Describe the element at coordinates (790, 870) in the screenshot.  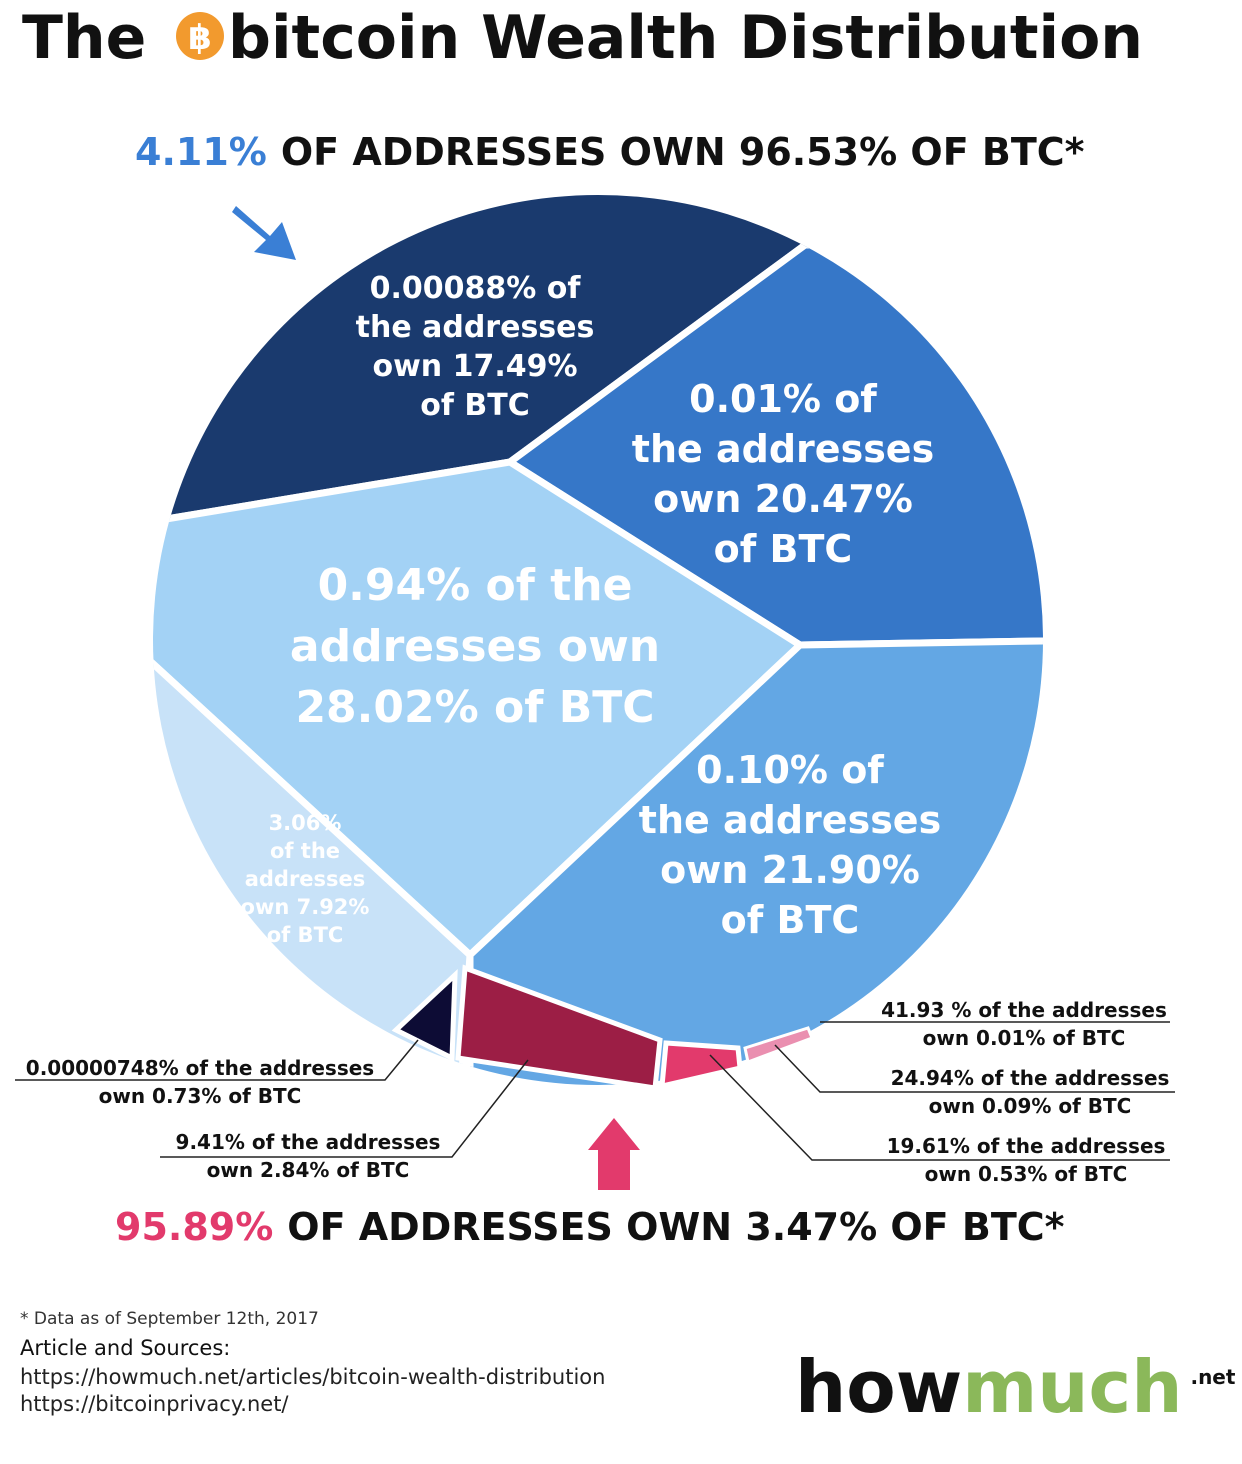
I see `segment-label: own 21.90%` at that location.